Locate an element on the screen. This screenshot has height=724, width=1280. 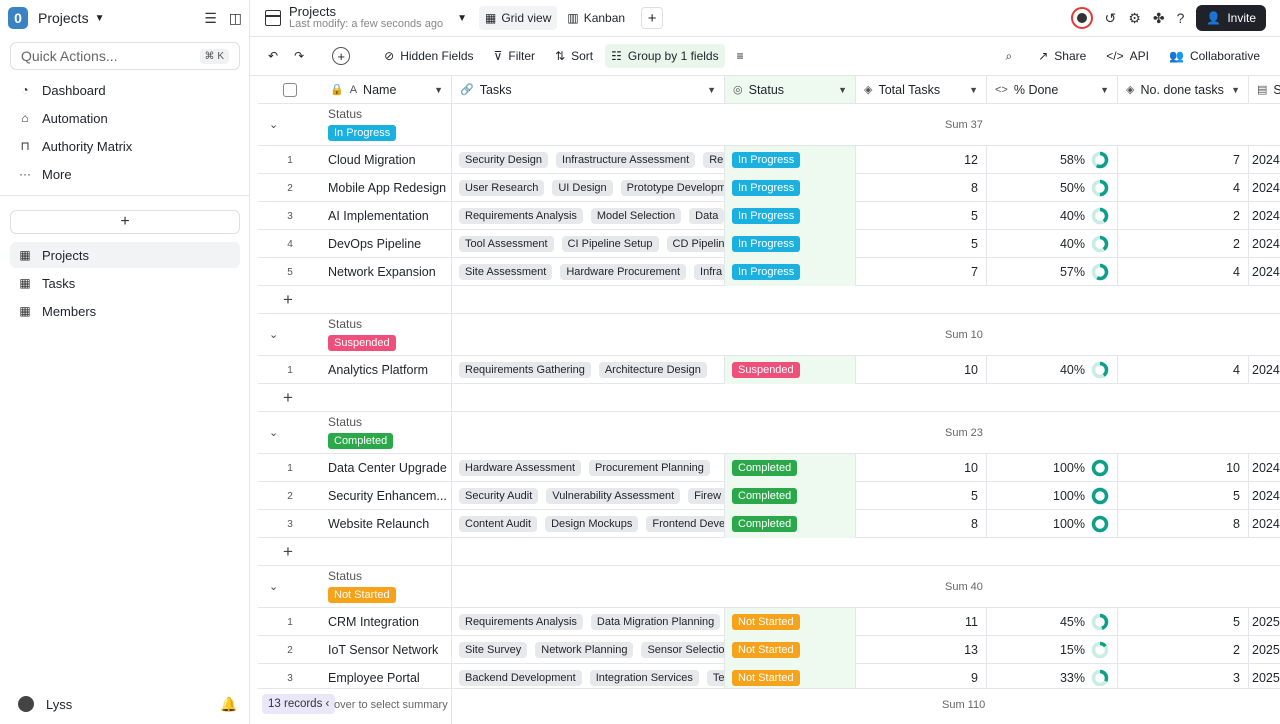
cell-name: Website Relaunch is located at coordinates (387, 524).